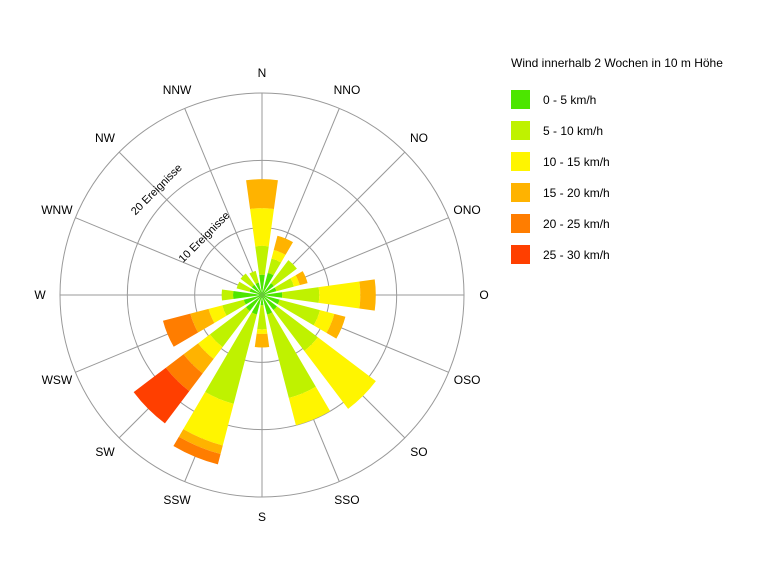  What do you see at coordinates (633, 254) in the screenshot?
I see `legend-item: 25 - 30 km/h` at bounding box center [633, 254].